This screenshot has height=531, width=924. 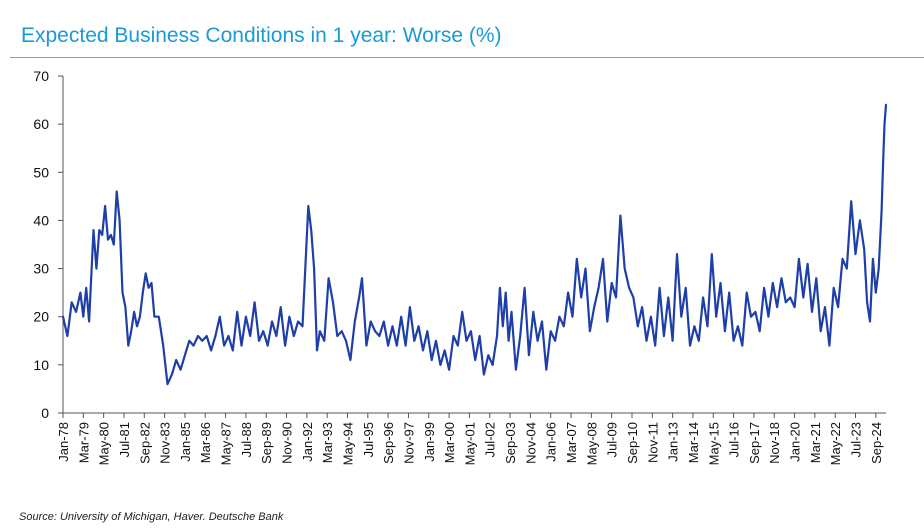 I want to click on x-tick-label: Jan-20, so click(x=795, y=442).